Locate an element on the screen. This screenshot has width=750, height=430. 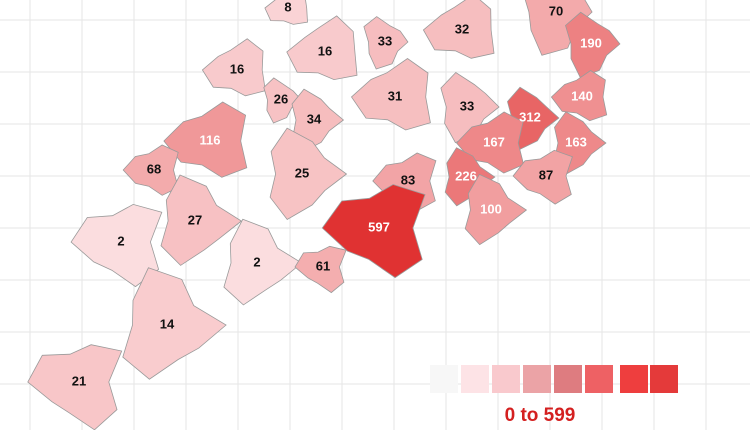
district-value: 140 is located at coordinates (582, 95).